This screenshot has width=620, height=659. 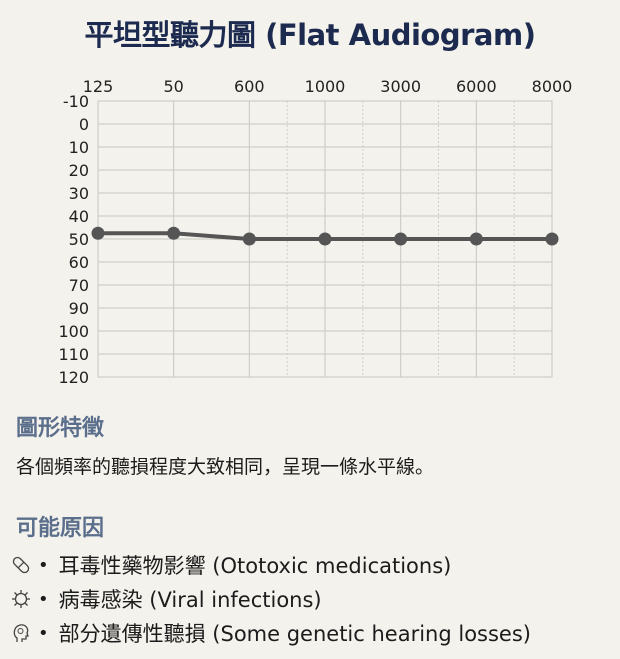 What do you see at coordinates (294, 634) in the screenshot?
I see `cause-label: 部分遺傳性聽損 (Some genetic hearing losses)` at bounding box center [294, 634].